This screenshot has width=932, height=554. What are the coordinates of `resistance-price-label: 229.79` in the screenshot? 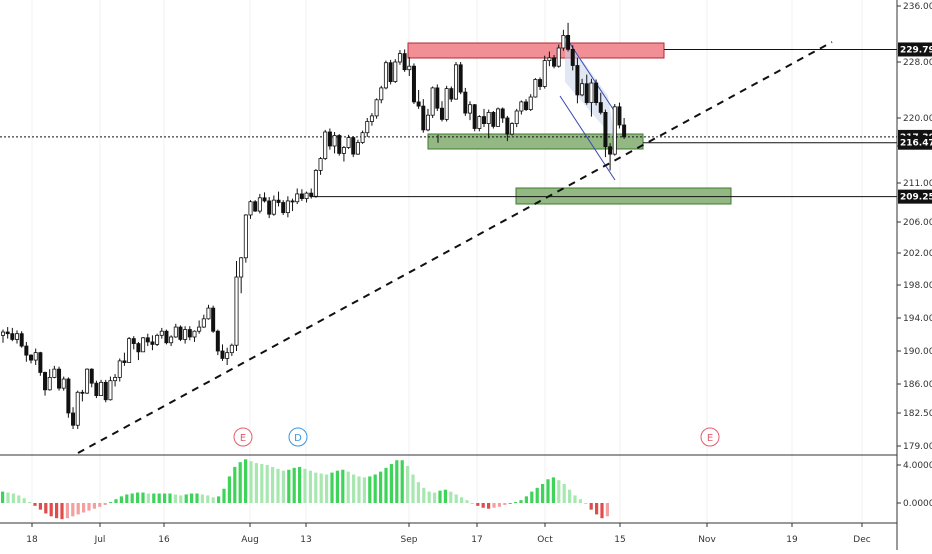 It's located at (916, 50).